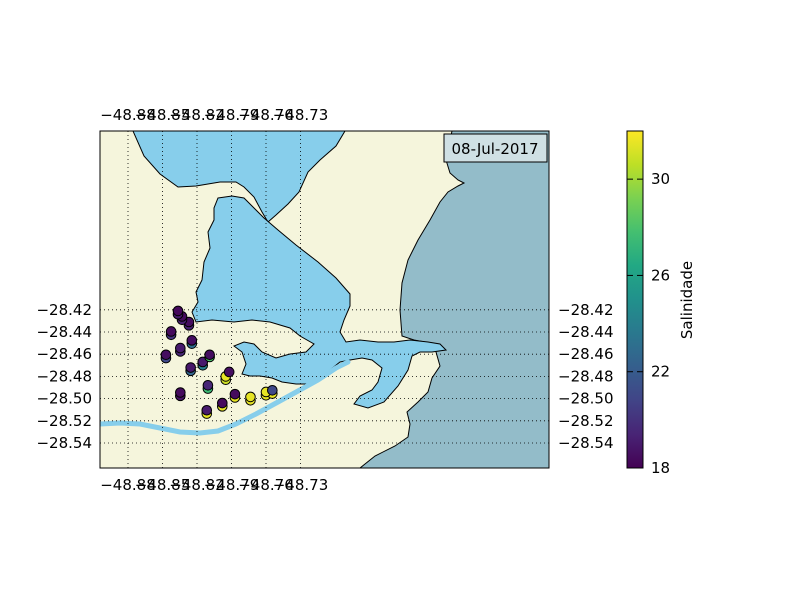 The width and height of the screenshot is (800, 600). I want to click on date-label-box: 08-Jul-2017, so click(495, 148).